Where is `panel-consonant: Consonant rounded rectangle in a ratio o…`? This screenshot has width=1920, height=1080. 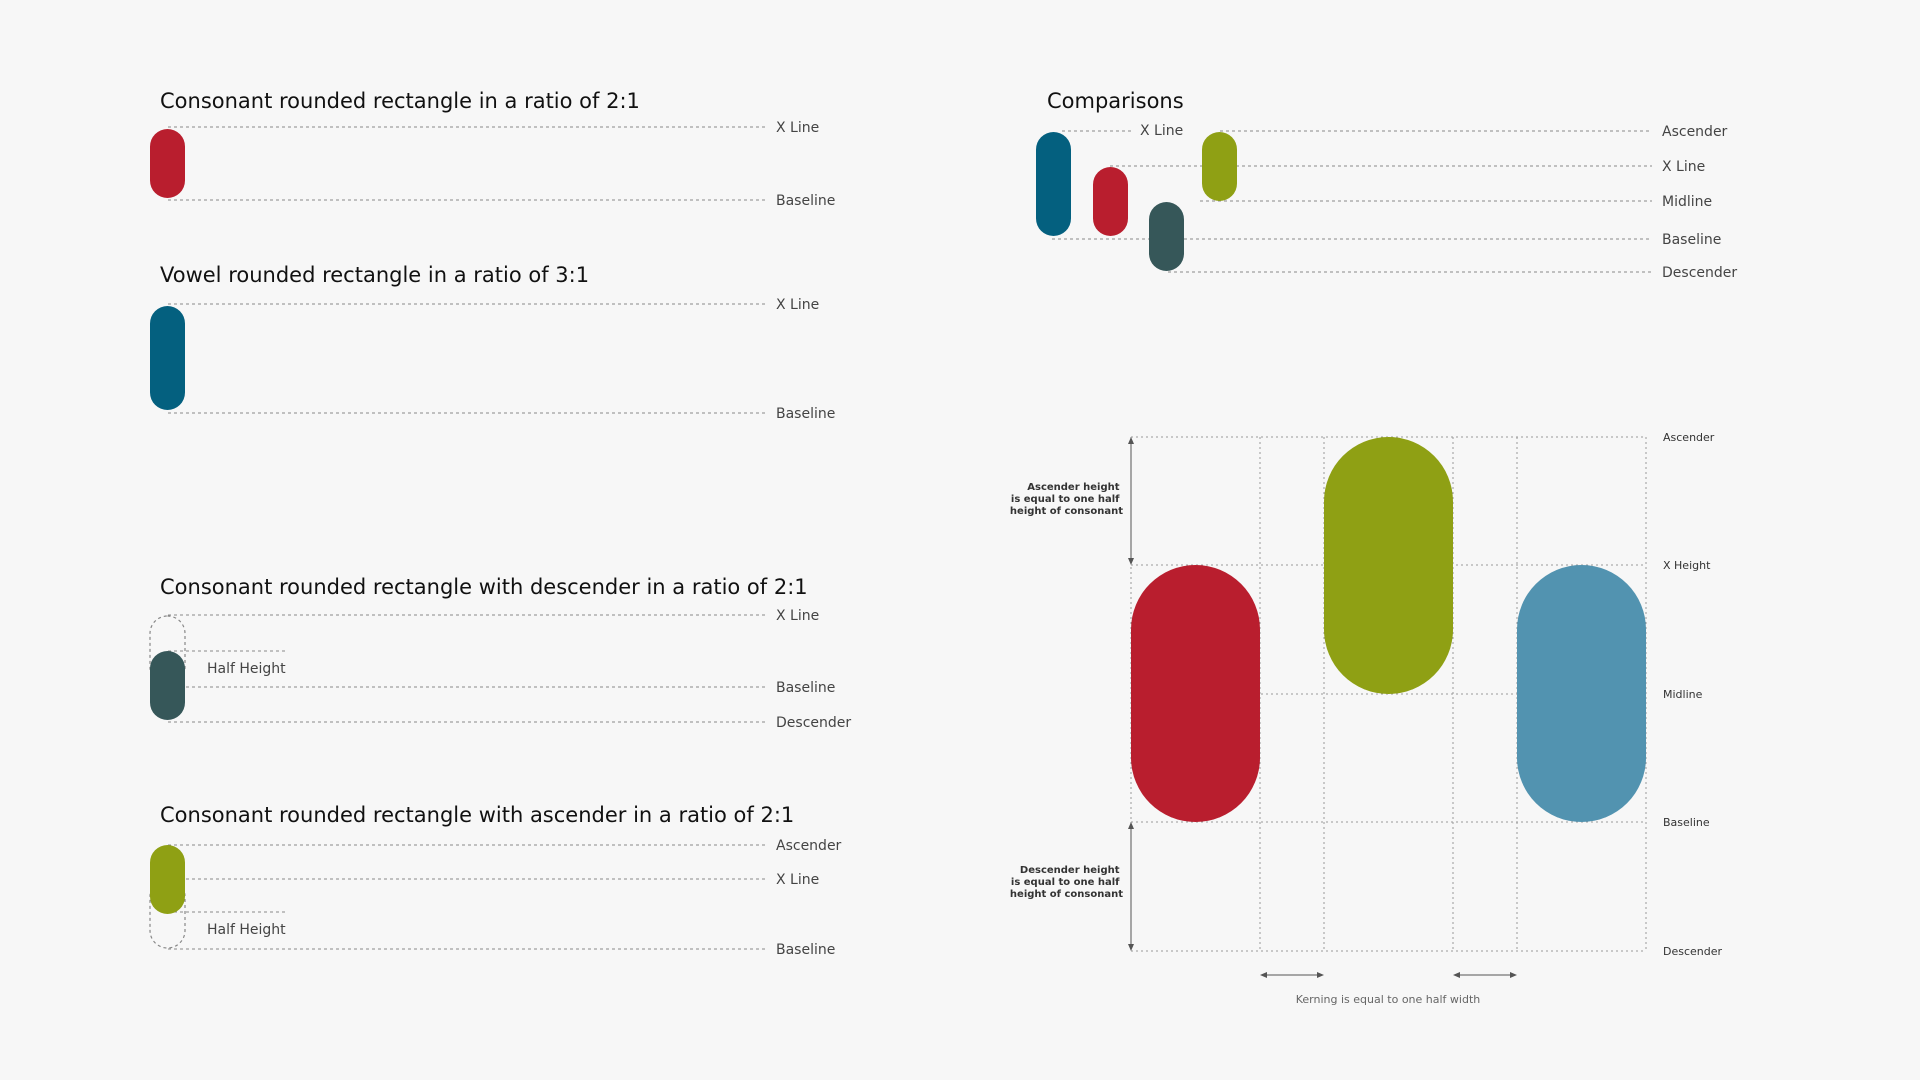
panel-consonant: Consonant rounded rectangle in a ratio o… is located at coordinates (492, 149).